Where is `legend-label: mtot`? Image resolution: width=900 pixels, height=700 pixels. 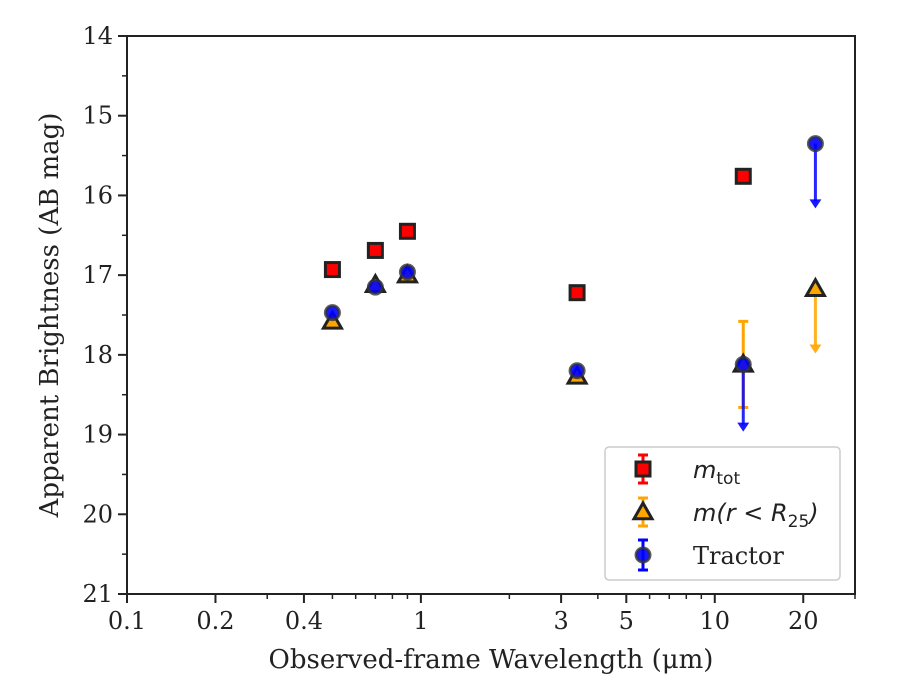
legend-label: mtot is located at coordinates (716, 472).